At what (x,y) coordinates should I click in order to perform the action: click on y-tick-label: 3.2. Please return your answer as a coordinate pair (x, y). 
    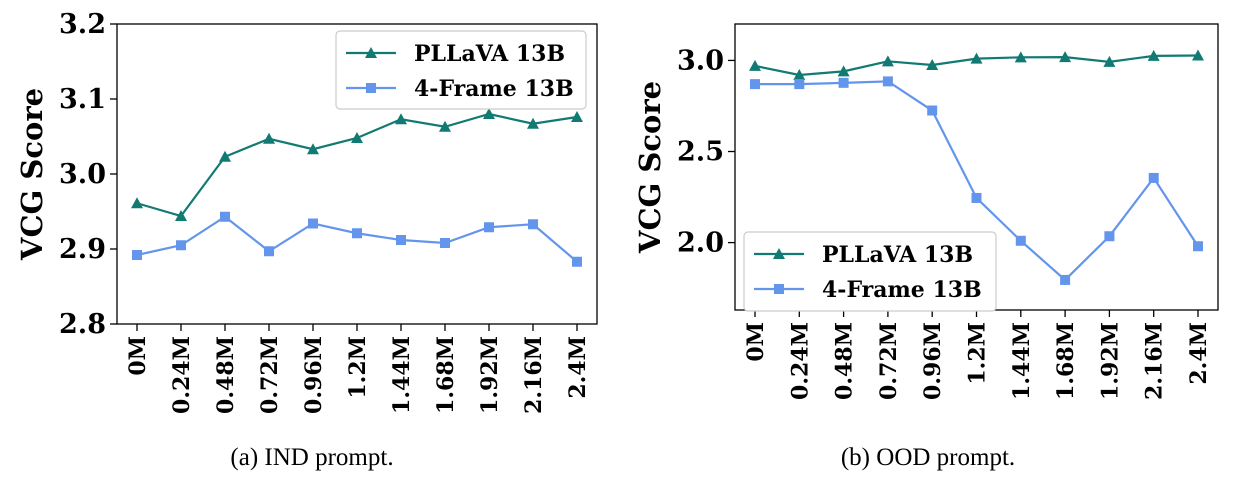
    Looking at the image, I should click on (82, 24).